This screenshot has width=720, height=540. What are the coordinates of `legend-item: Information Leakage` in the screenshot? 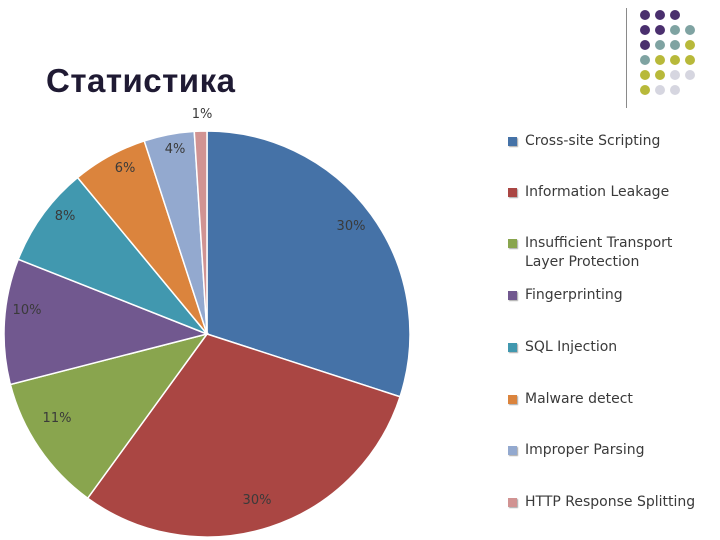 It's located at (606, 192).